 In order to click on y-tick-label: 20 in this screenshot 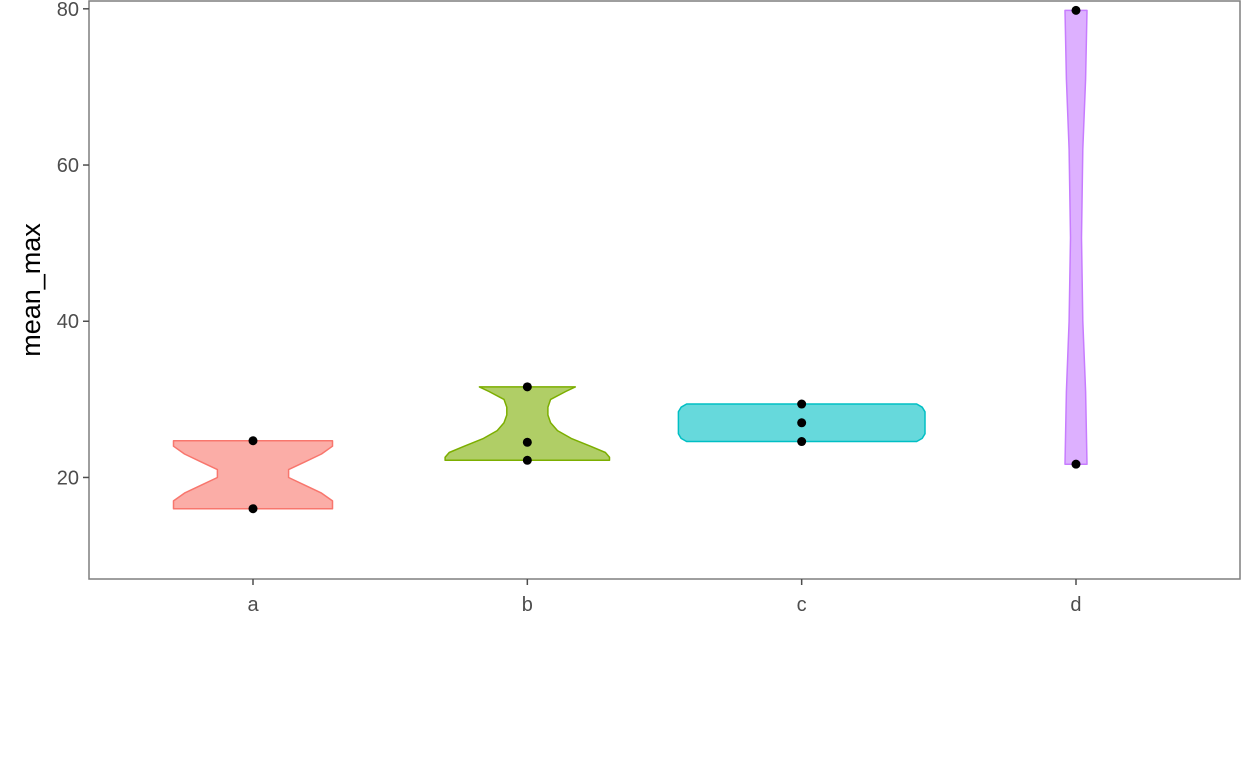, I will do `click(68, 478)`.